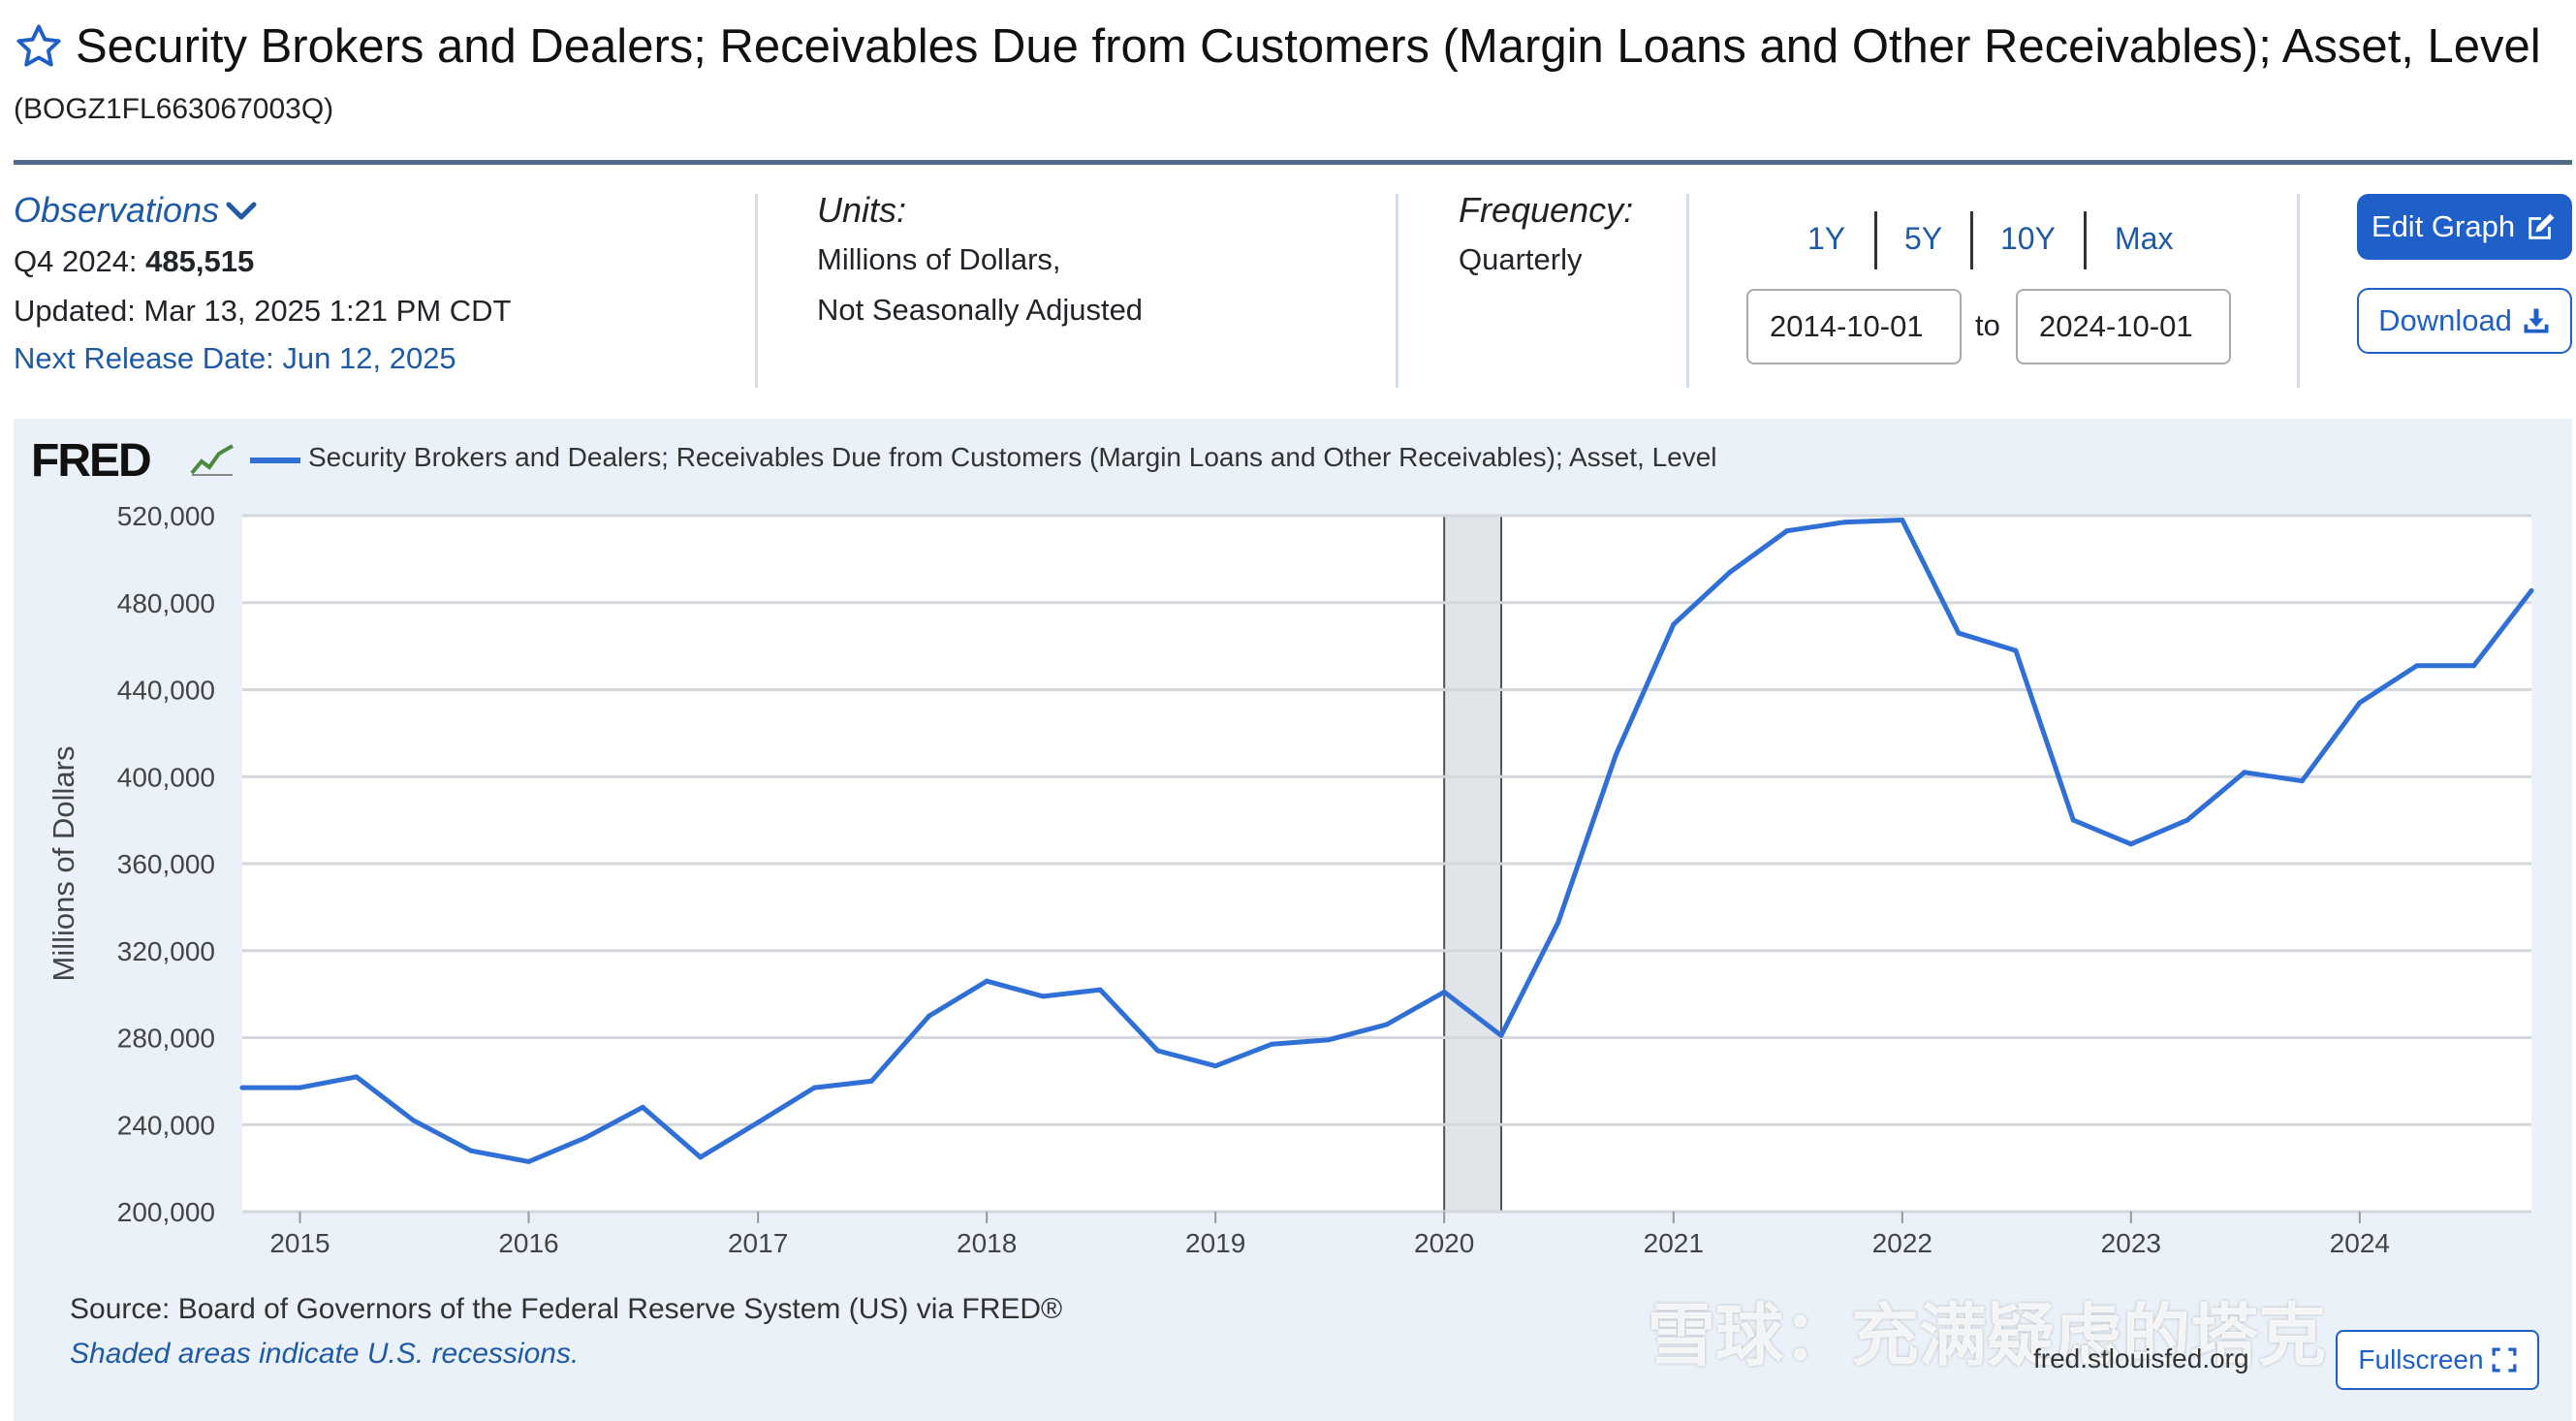 The image size is (2576, 1421). What do you see at coordinates (299, 1243) in the screenshot?
I see `x-tick-label: 2015` at bounding box center [299, 1243].